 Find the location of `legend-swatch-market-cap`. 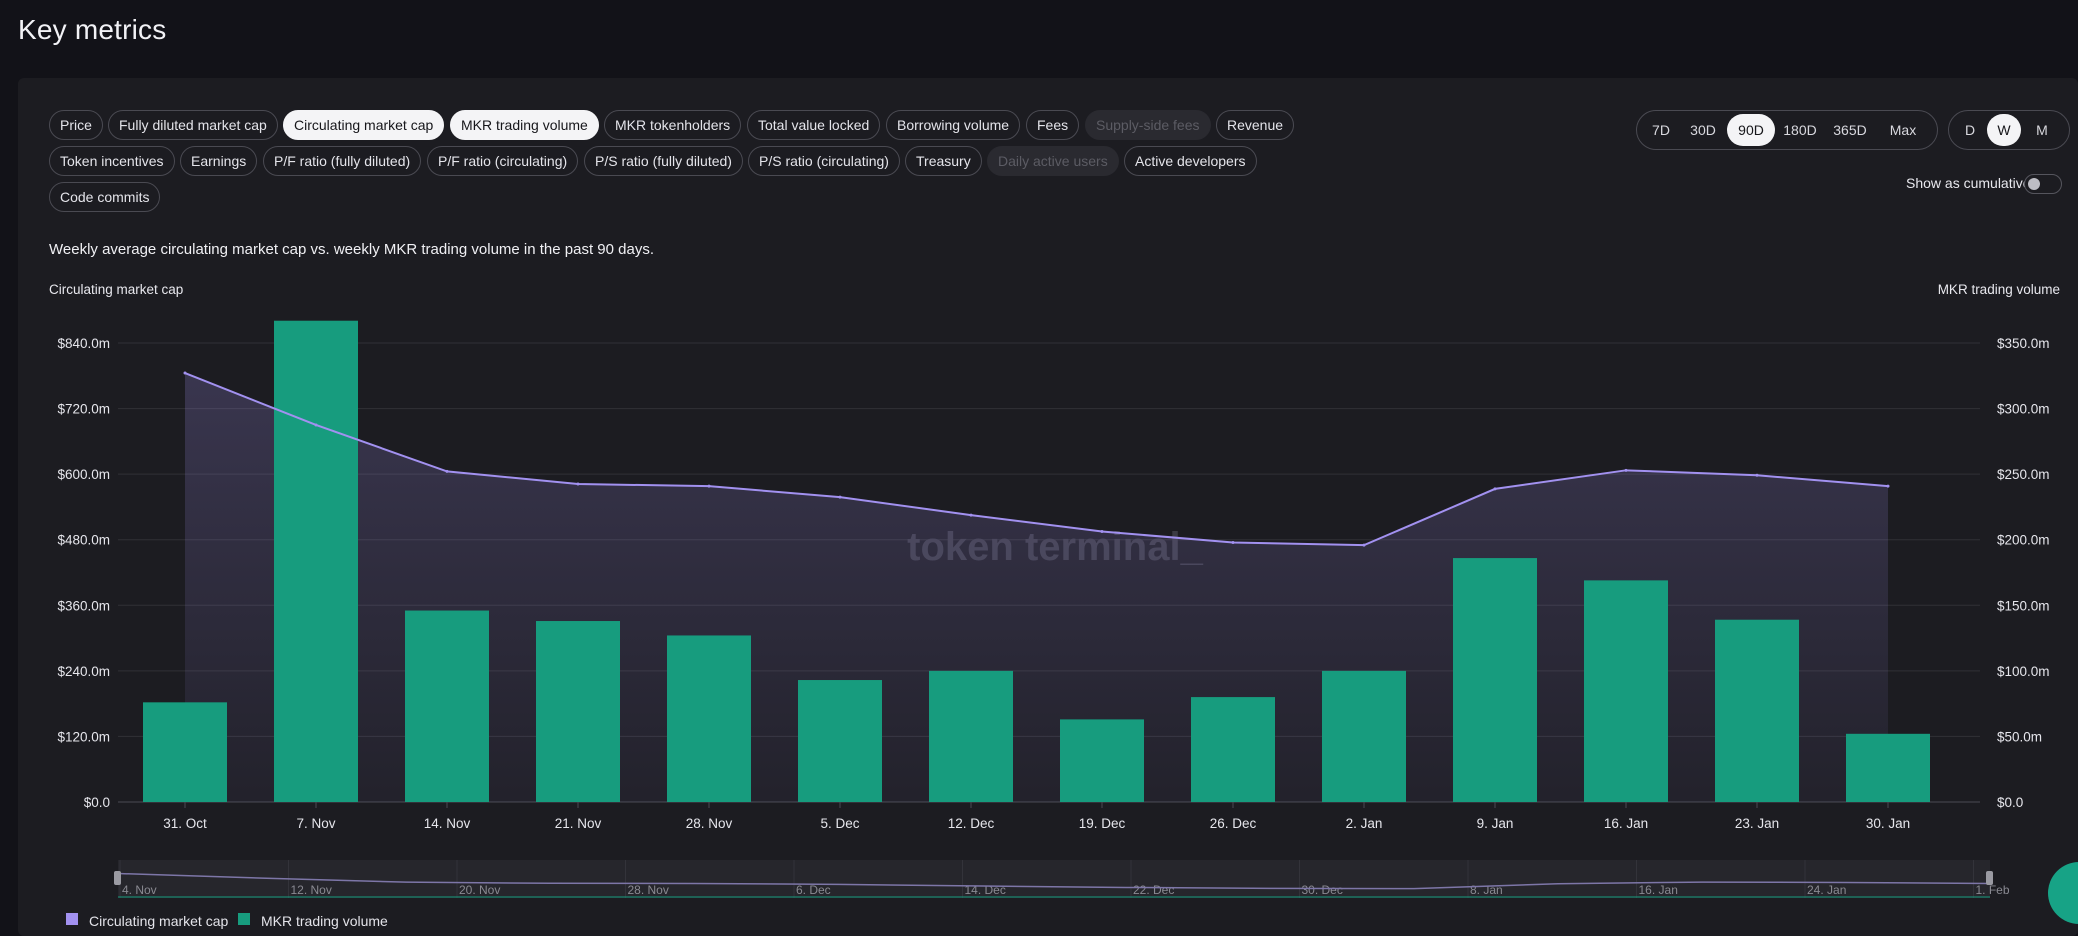

legend-swatch-market-cap is located at coordinates (72, 919).